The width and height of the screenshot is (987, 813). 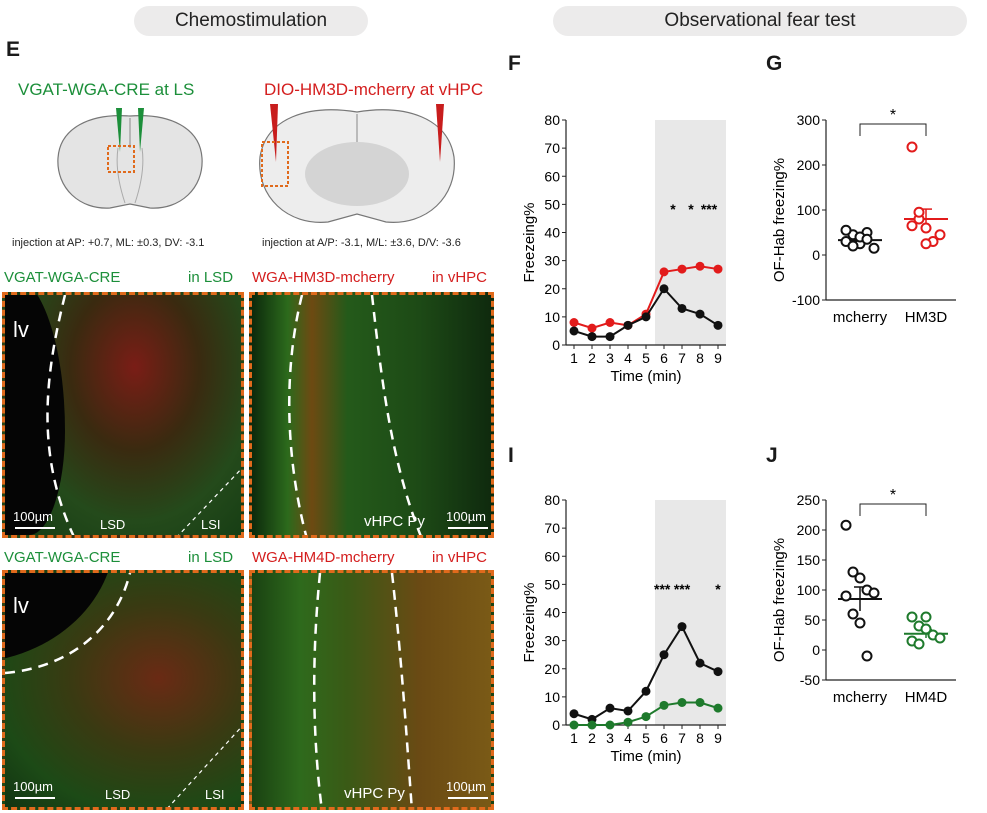 What do you see at coordinates (772, 455) in the screenshot?
I see `panel-label-j: J` at bounding box center [772, 455].